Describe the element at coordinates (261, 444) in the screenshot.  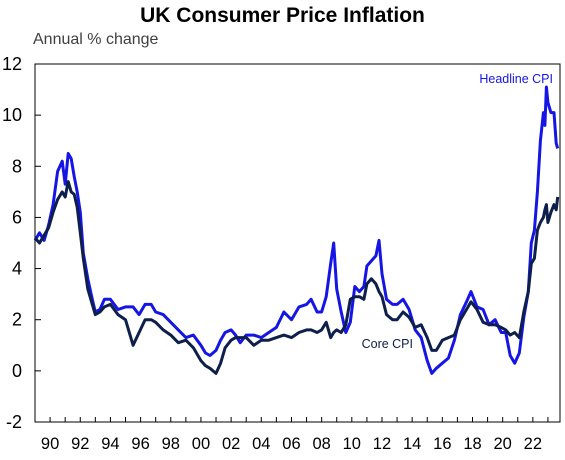
I see `x-tick-label: 04` at that location.